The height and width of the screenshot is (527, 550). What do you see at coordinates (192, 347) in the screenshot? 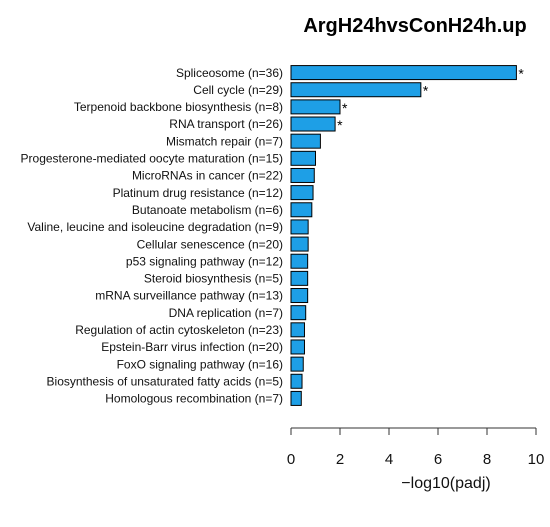
I see `category-label: Epstein-Barr virus infection (n=20)` at bounding box center [192, 347].